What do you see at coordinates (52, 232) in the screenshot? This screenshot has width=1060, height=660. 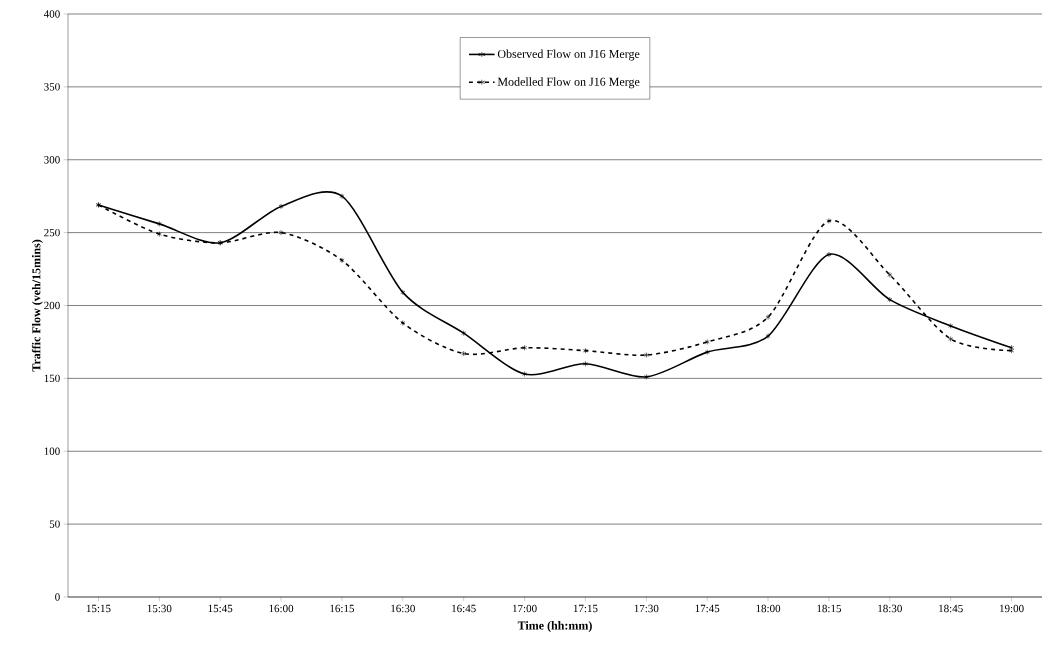 I see `y-tick-label: 250` at bounding box center [52, 232].